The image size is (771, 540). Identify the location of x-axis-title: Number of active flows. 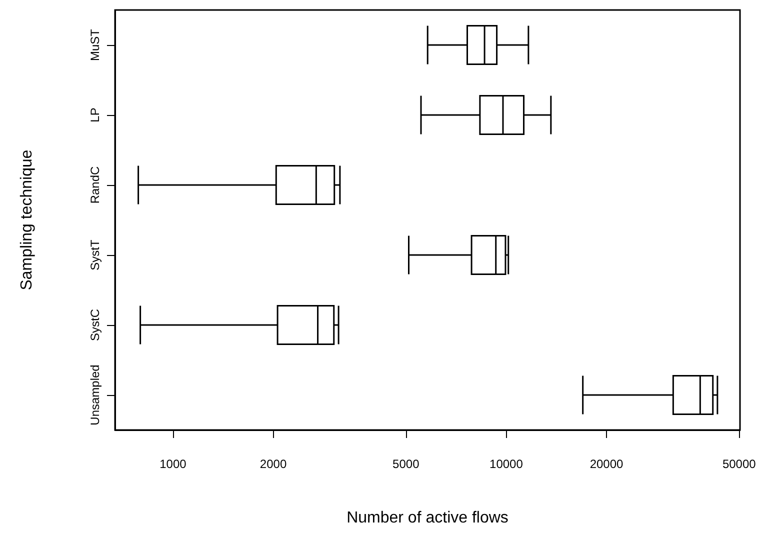
(427, 518).